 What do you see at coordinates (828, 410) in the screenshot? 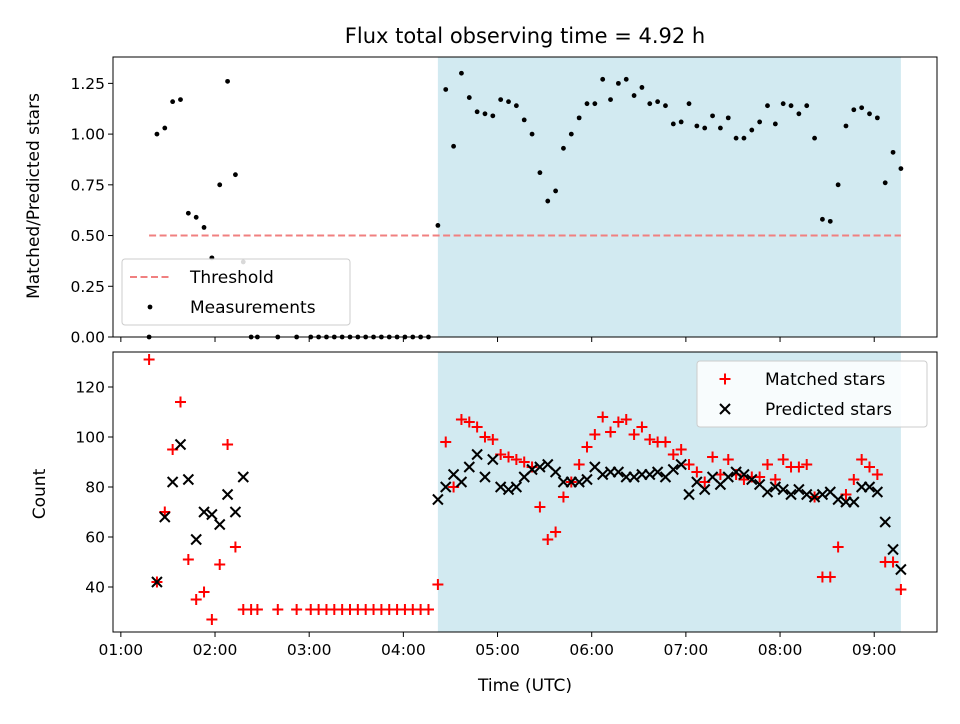
I see `legend-entry-label: Predicted stars` at bounding box center [828, 410].